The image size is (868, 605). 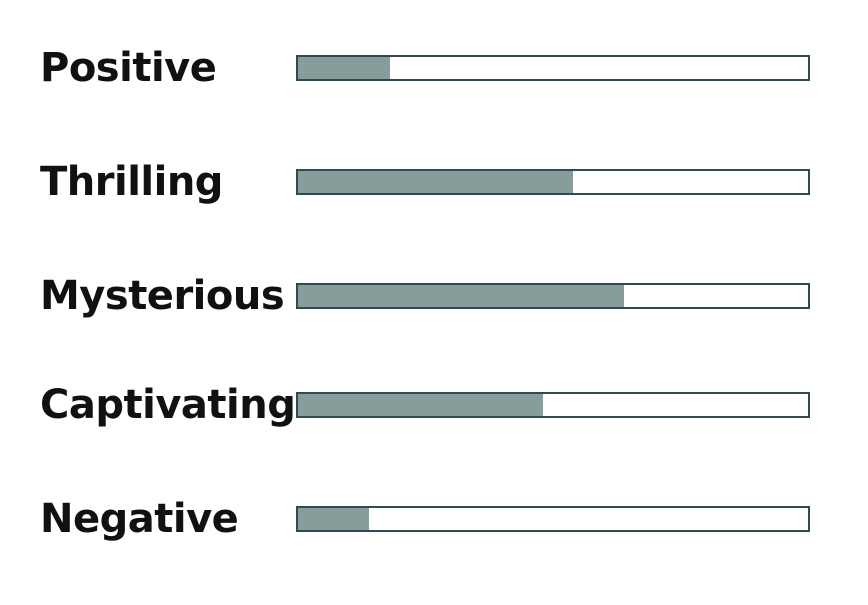 What do you see at coordinates (168, 405) in the screenshot?
I see `category-label: Captivating` at bounding box center [168, 405].